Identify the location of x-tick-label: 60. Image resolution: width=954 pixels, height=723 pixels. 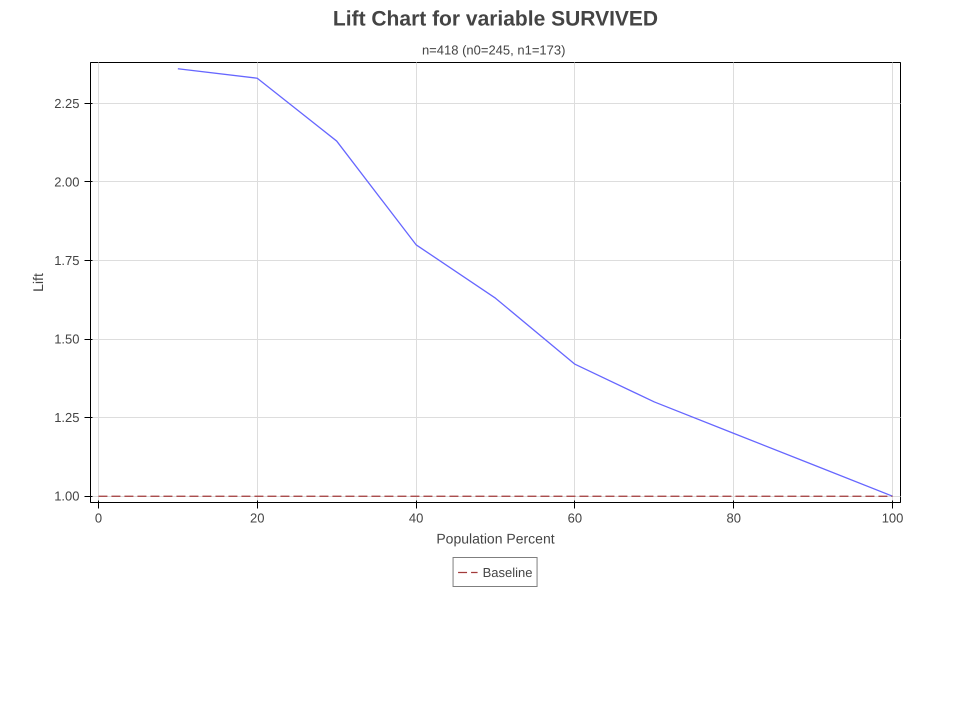
(575, 518).